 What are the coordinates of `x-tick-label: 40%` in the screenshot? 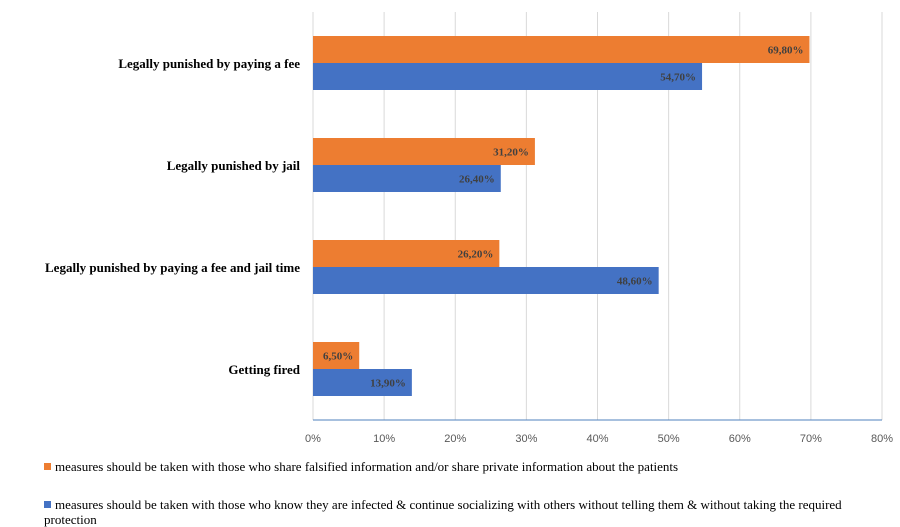 It's located at (597, 439).